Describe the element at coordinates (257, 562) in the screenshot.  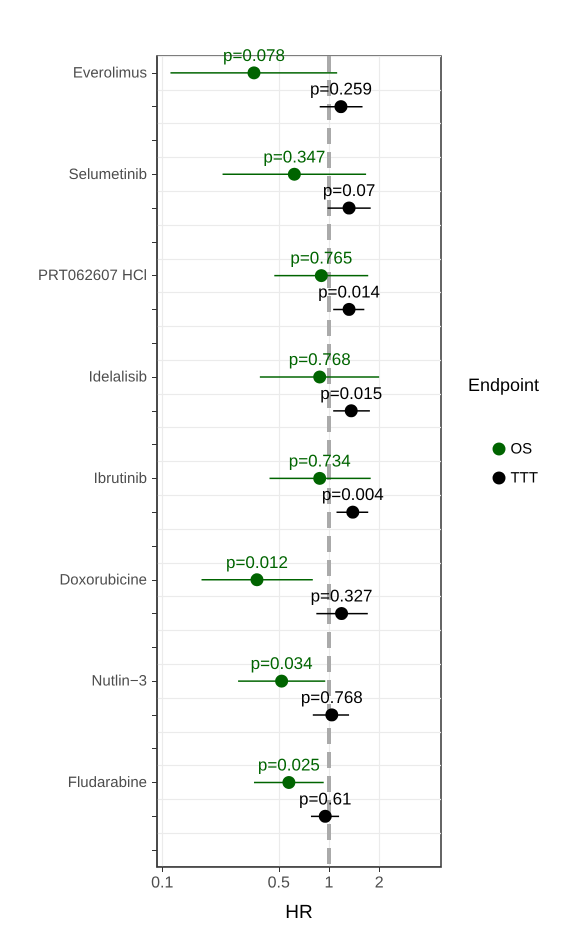
I see `annotation: p=0.012` at that location.